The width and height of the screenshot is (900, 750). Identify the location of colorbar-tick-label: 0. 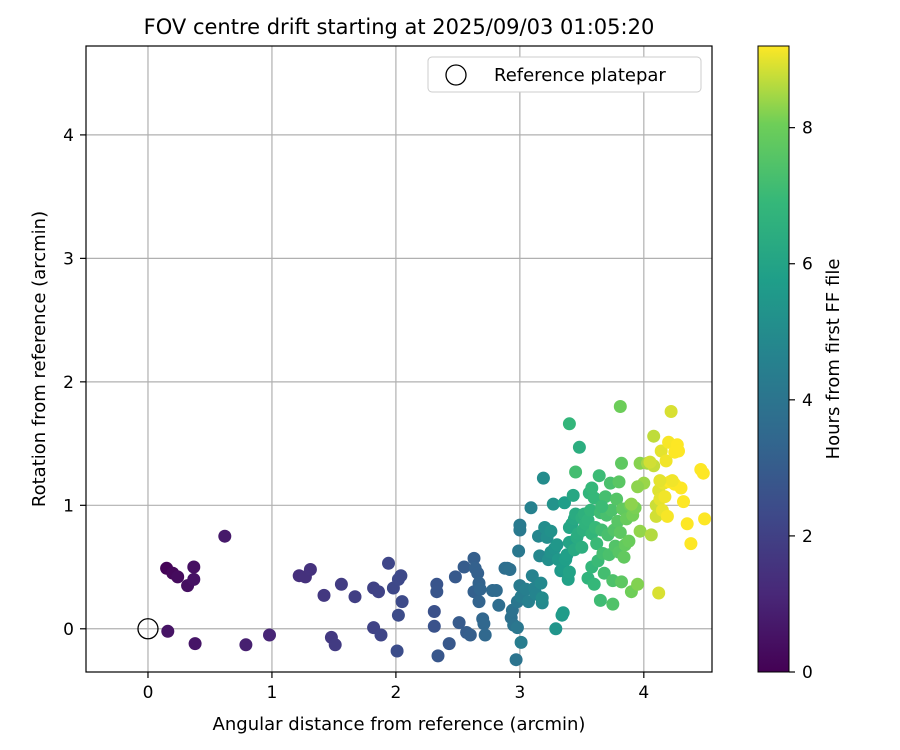
(807, 673).